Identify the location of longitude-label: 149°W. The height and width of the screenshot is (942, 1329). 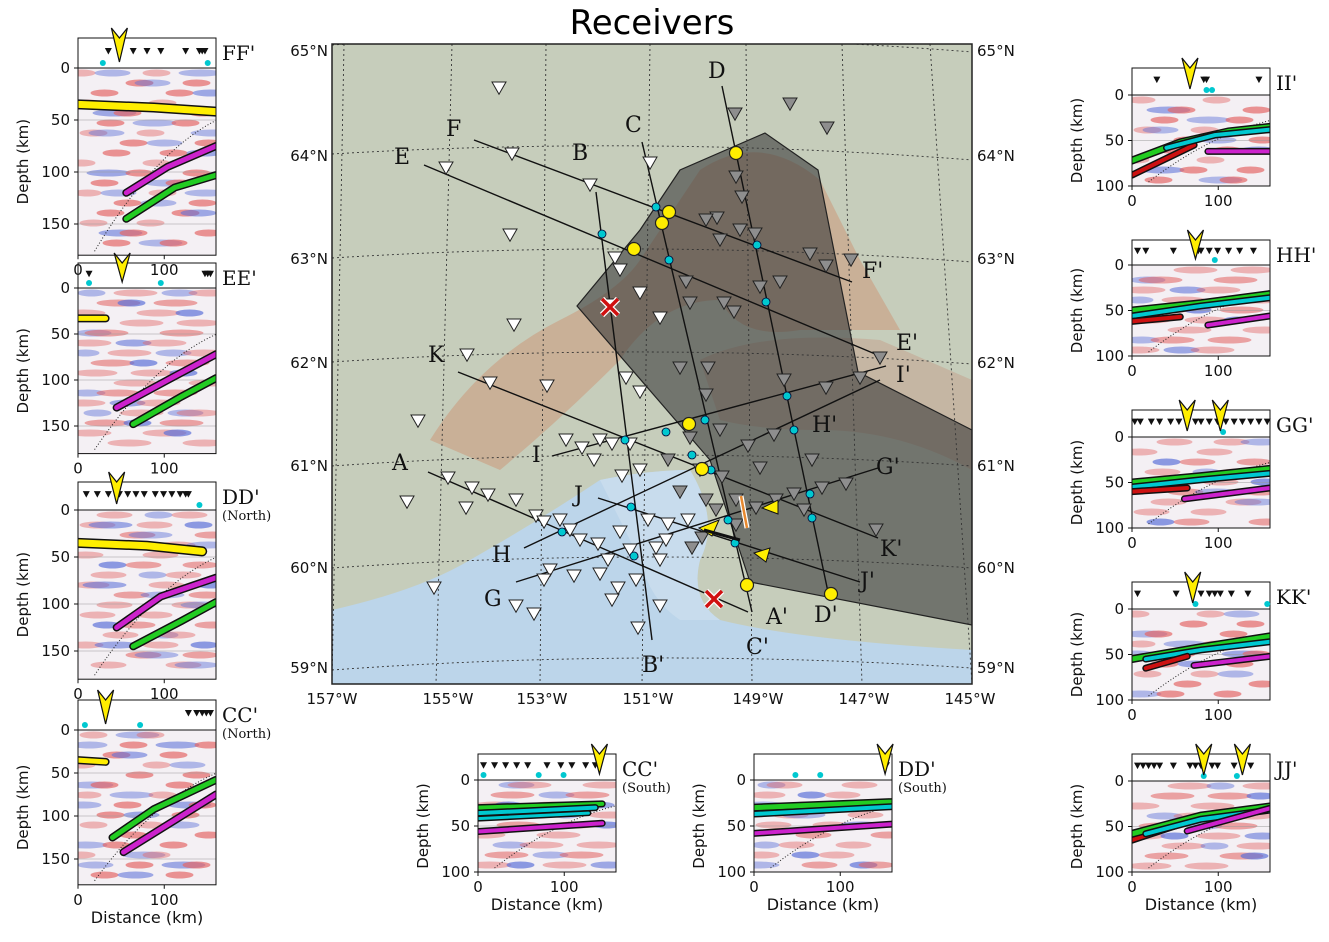
(758, 699).